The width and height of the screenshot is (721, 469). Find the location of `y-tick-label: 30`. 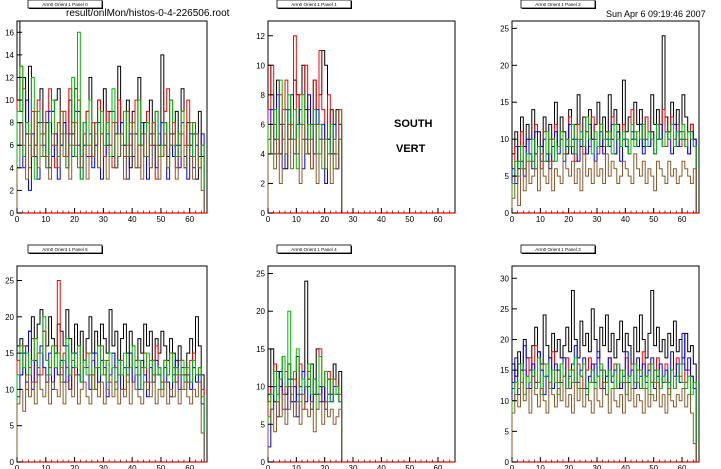

y-tick-label: 30 is located at coordinates (504, 278).